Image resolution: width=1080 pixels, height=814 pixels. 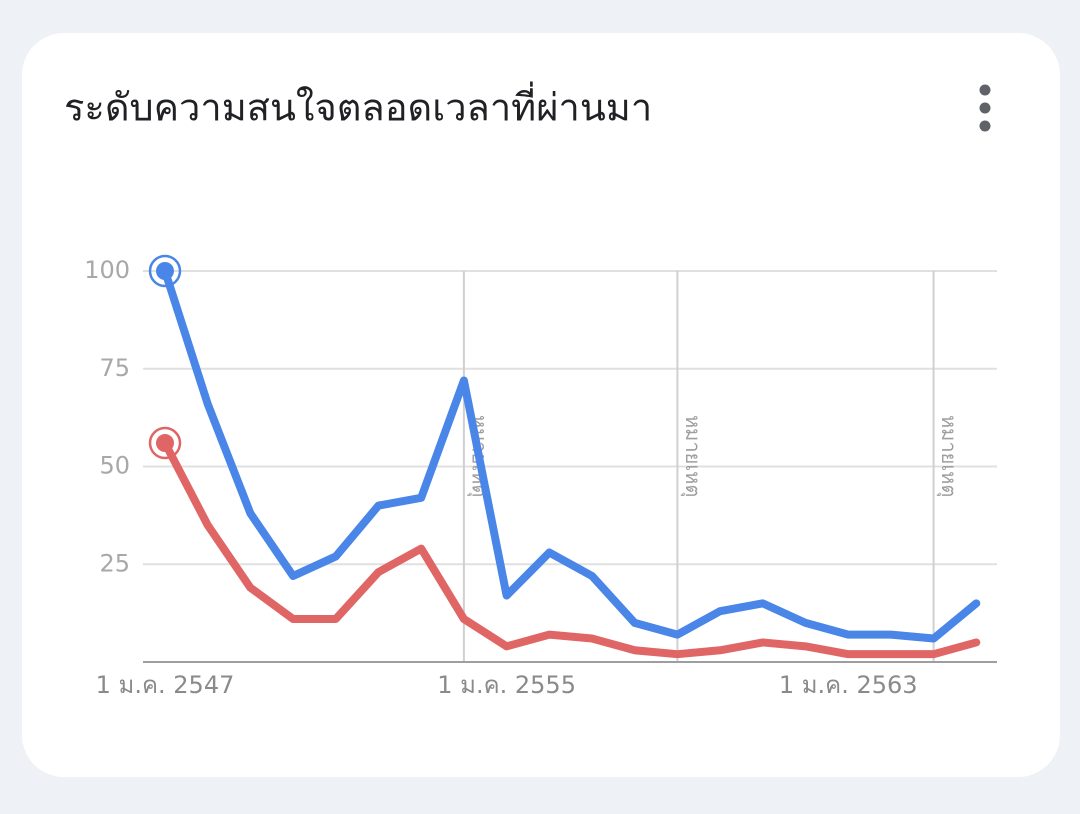 What do you see at coordinates (107, 270) in the screenshot?
I see `y-tick-label: 100` at bounding box center [107, 270].